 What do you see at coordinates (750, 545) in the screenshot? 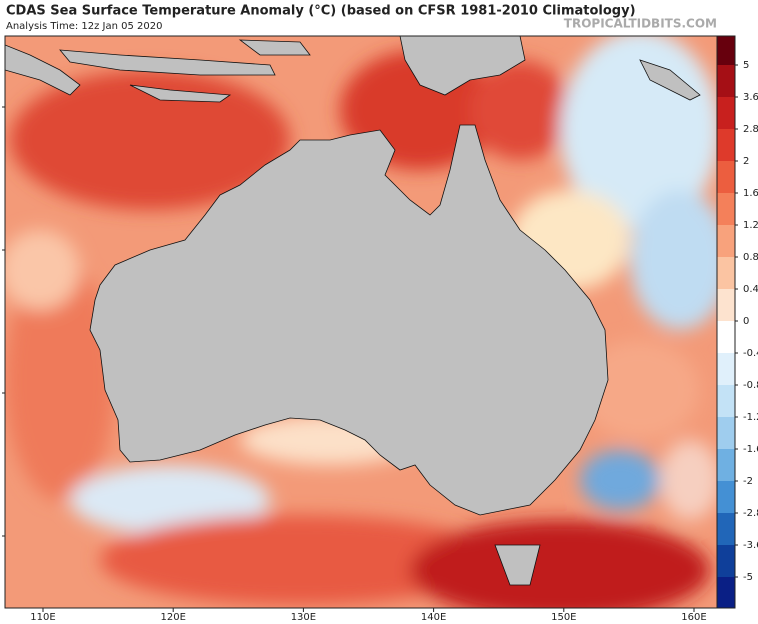
I see `colorbar-tick-label: -3.6` at bounding box center [750, 545].